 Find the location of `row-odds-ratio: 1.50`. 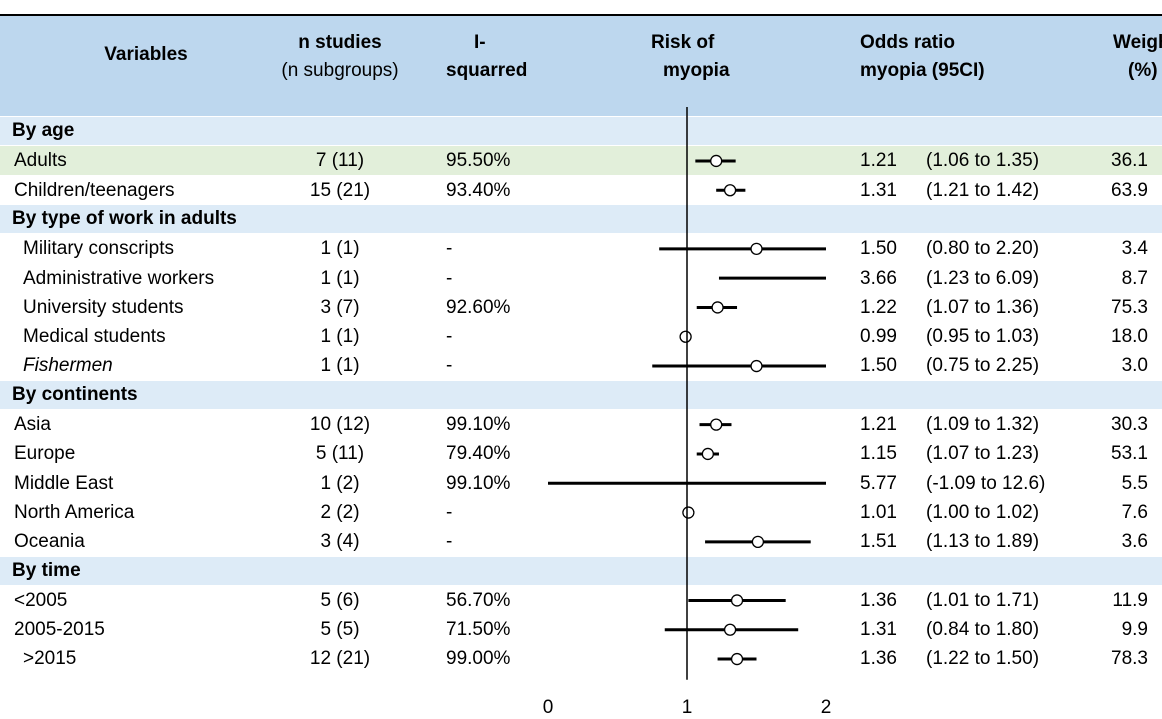

row-odds-ratio: 1.50 is located at coordinates (878, 366).